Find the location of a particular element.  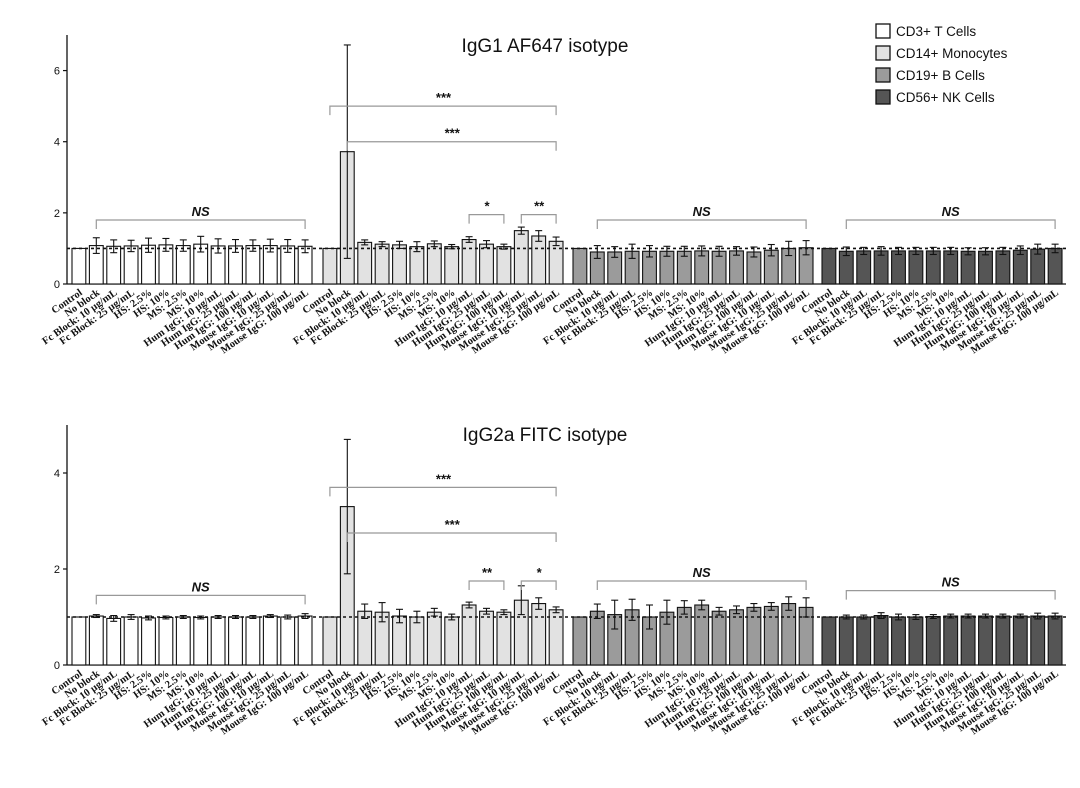

legend-label-b-cells: CD19+ B Cells is located at coordinates (940, 75).